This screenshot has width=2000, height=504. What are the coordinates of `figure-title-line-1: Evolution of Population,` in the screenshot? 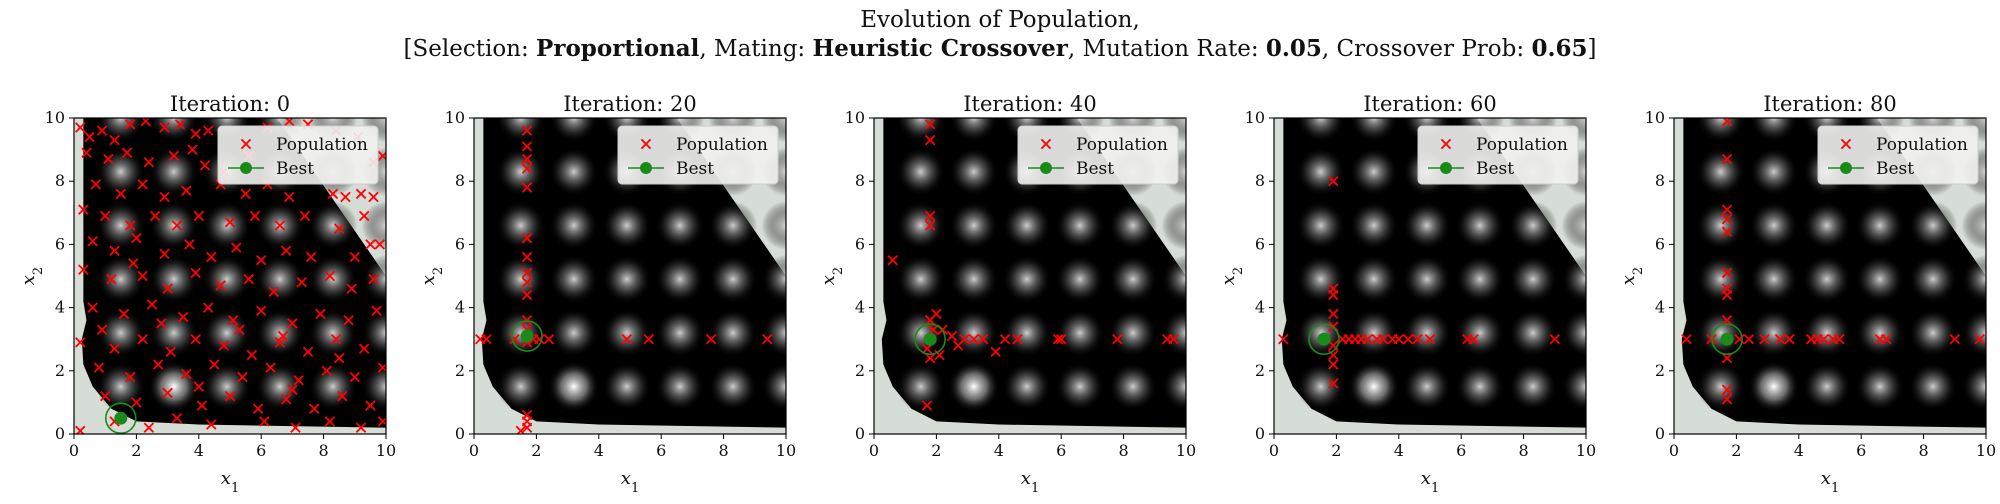 It's located at (1000, 20).